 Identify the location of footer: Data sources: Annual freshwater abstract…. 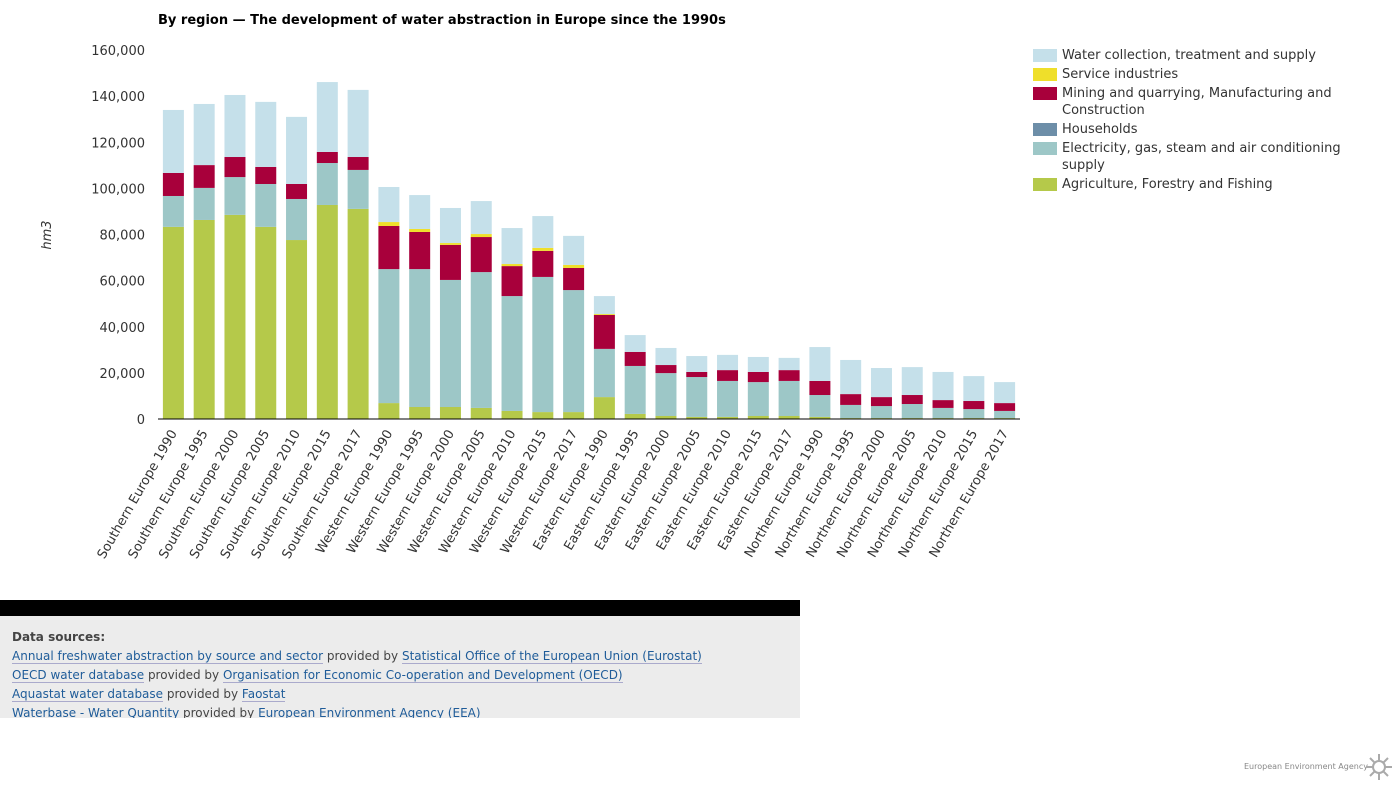
(400, 667).